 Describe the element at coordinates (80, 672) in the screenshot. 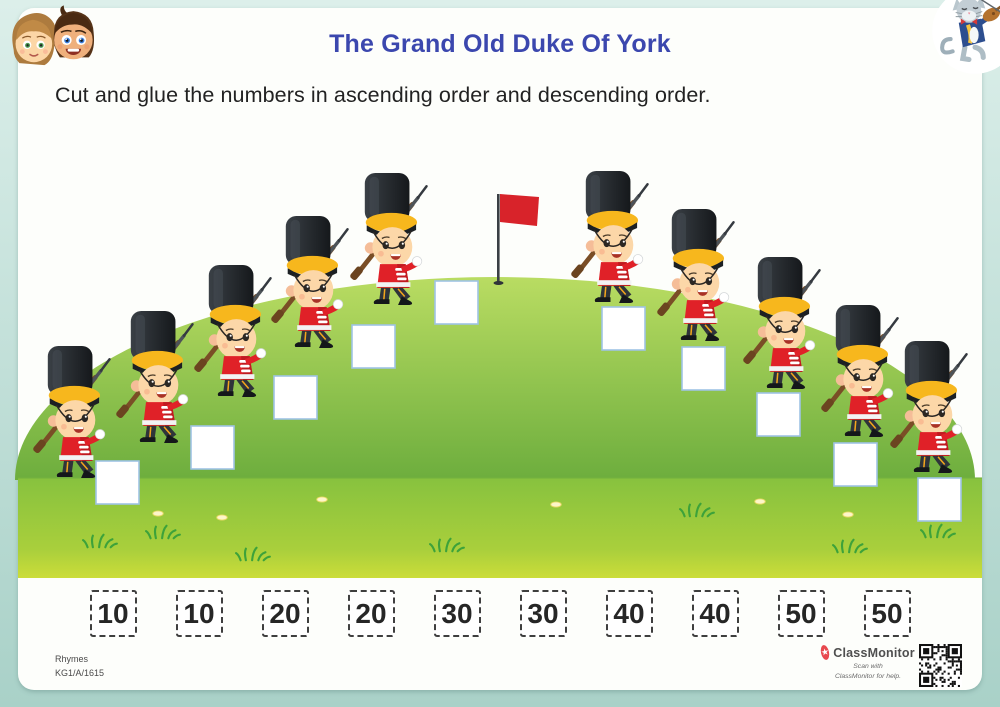

I see `footer-code: KG1/A/1615` at that location.